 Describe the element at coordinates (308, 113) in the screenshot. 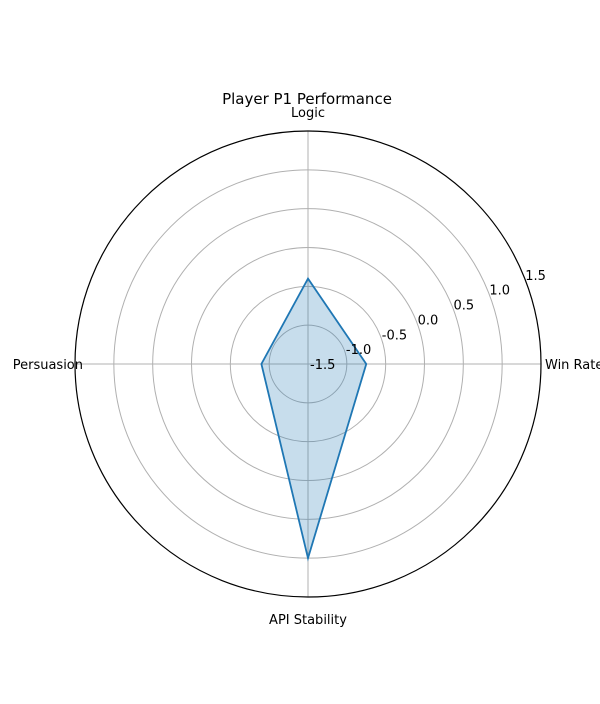

I see `axis-label: Logic` at that location.